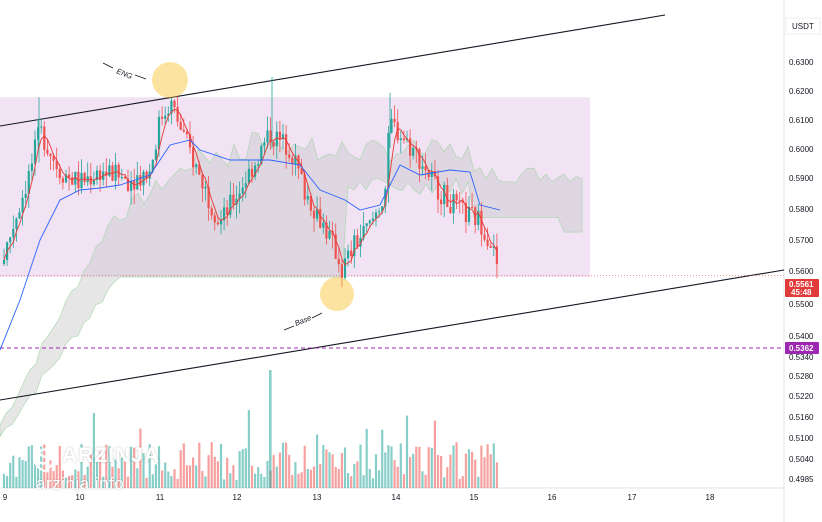 This screenshot has height=522, width=822. What do you see at coordinates (801, 271) in the screenshot?
I see `y-tick-label: 0.5600` at bounding box center [801, 271].